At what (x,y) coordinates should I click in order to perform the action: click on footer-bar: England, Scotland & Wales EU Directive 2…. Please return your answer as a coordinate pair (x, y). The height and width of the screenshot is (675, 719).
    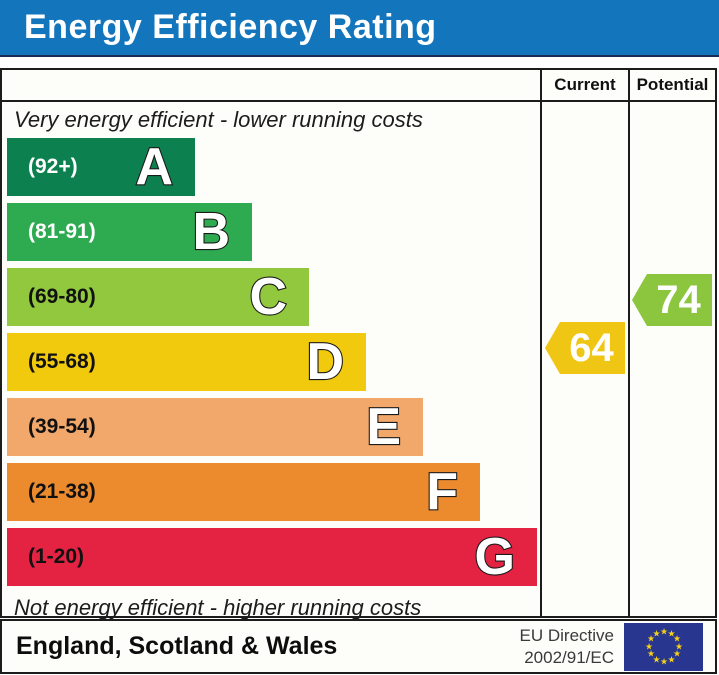
    Looking at the image, I should click on (358, 646).